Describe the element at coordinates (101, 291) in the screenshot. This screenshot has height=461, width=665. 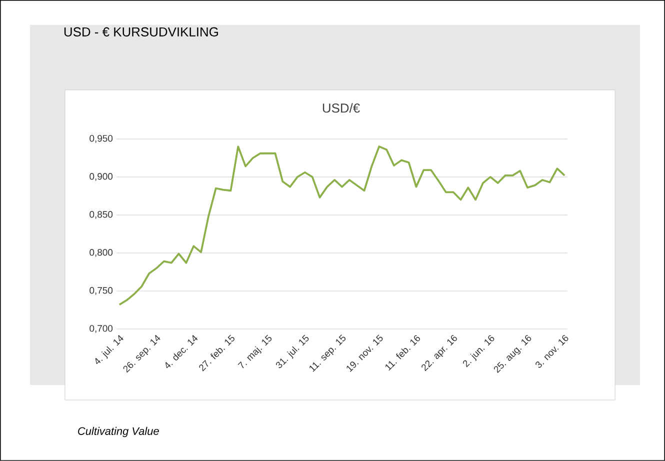
I see `y-tick-label: 0,750` at that location.